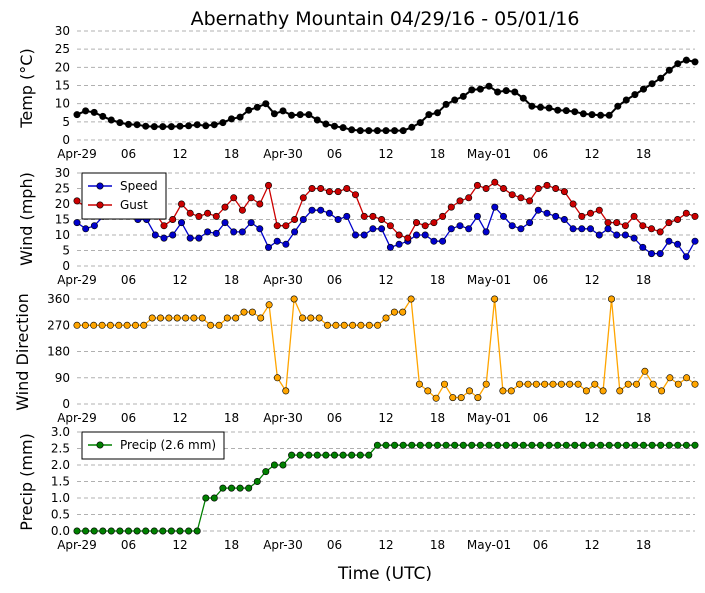 The height and width of the screenshot is (593, 705). I want to click on legend-label: Precip (2.6 mm), so click(168, 445).